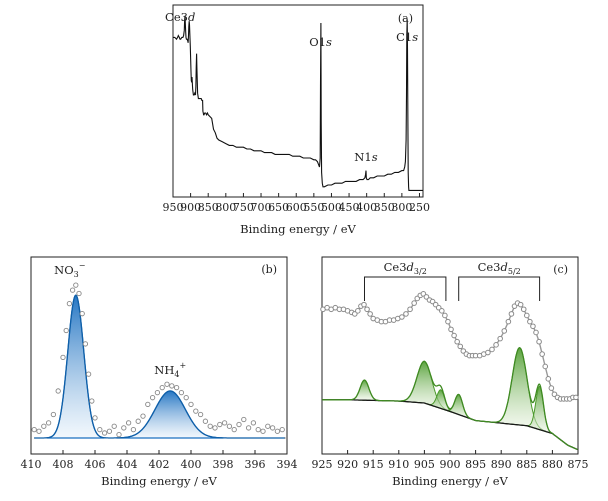  I want to click on panel-b-tick-label: 400, so click(191, 464).